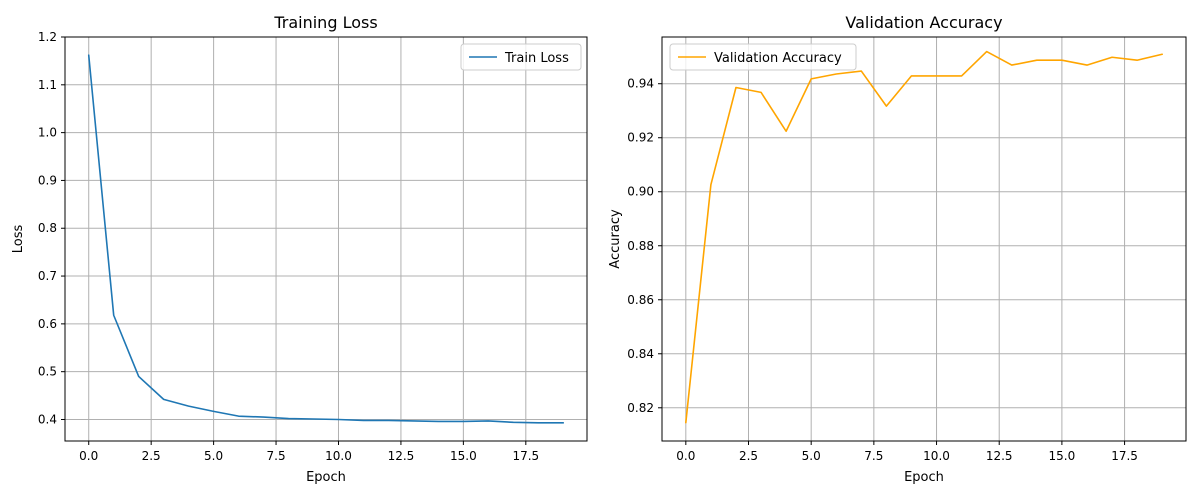 This screenshot has height=500, width=1200. I want to click on validation-accuracy-x-tick-label: 5.0, so click(811, 456).